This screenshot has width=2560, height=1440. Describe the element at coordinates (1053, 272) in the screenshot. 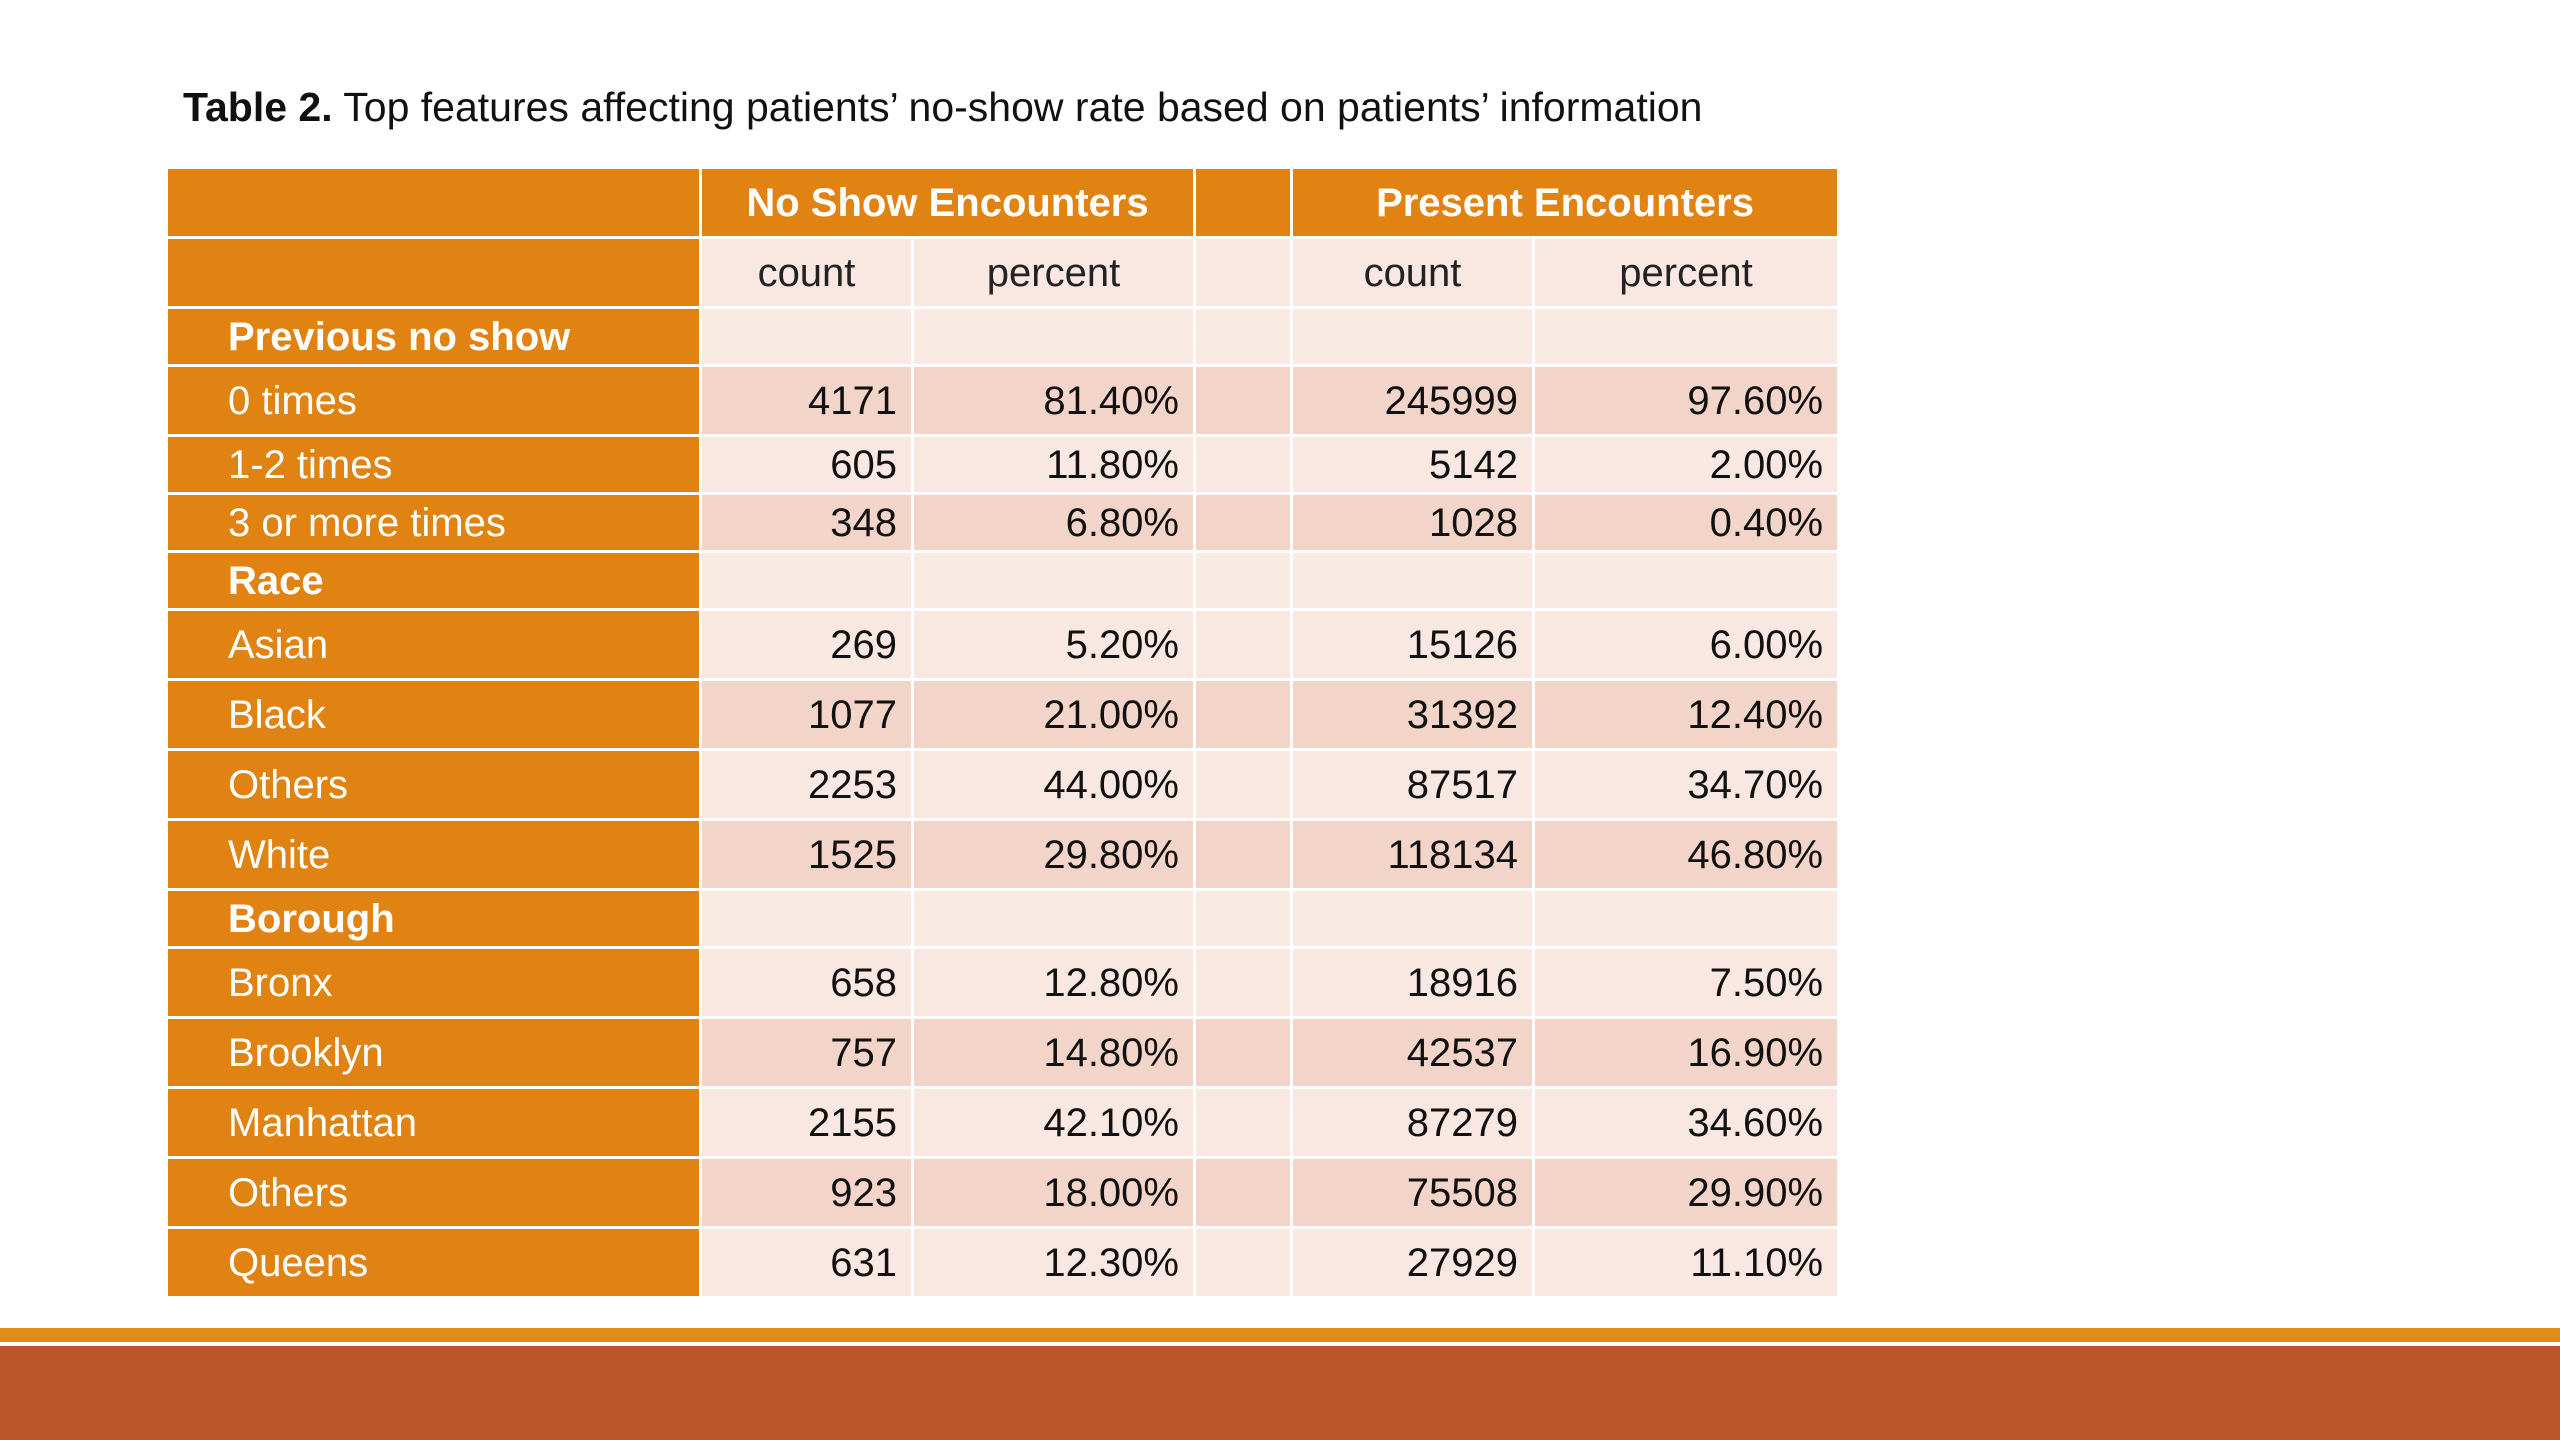

I see `subheader-percent-no-show: percent` at that location.